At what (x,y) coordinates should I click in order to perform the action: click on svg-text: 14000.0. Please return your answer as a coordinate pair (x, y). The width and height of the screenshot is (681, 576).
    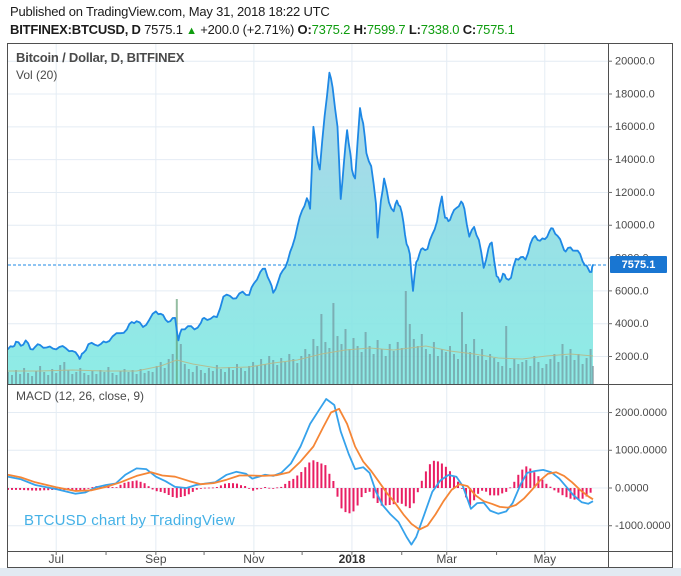
    Looking at the image, I should click on (635, 160).